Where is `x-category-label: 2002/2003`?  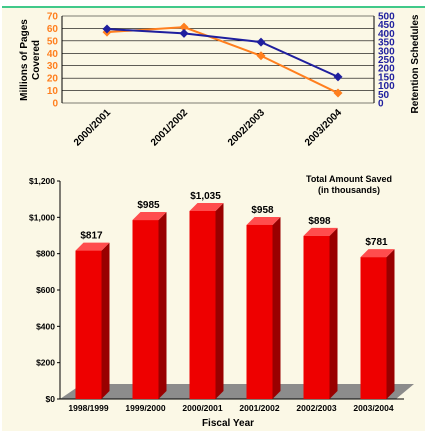 x-category-label: 2002/2003 is located at coordinates (316, 408).